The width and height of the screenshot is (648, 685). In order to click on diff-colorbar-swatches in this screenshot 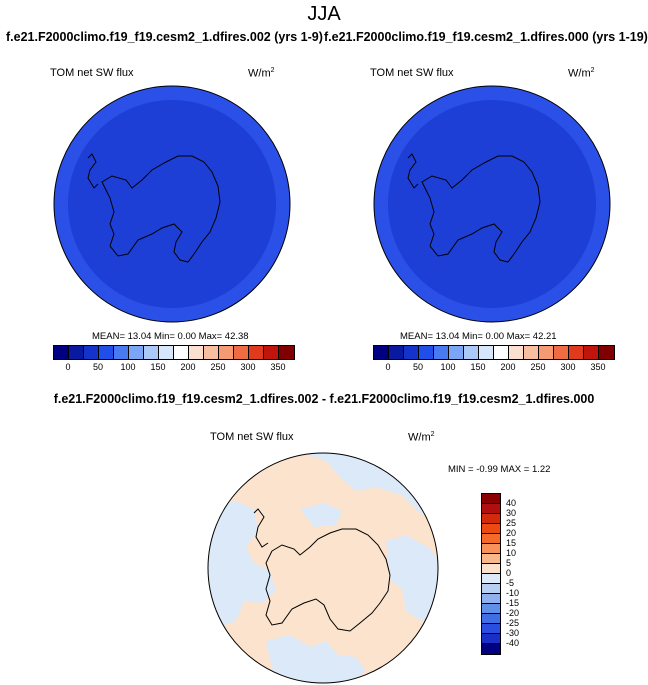, I will do `click(491, 574)`.